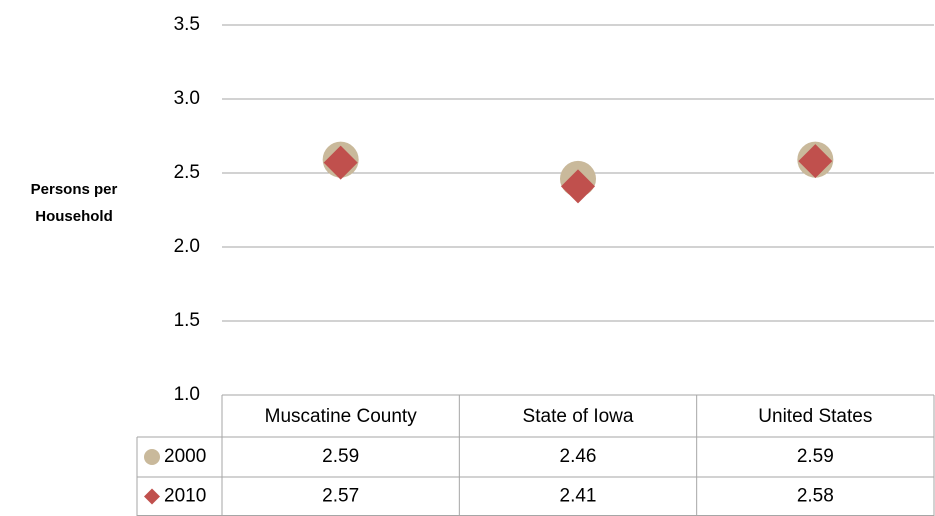 The height and width of the screenshot is (516, 935). What do you see at coordinates (74, 203) in the screenshot?
I see `y-axis-label: Persons per Household` at bounding box center [74, 203].